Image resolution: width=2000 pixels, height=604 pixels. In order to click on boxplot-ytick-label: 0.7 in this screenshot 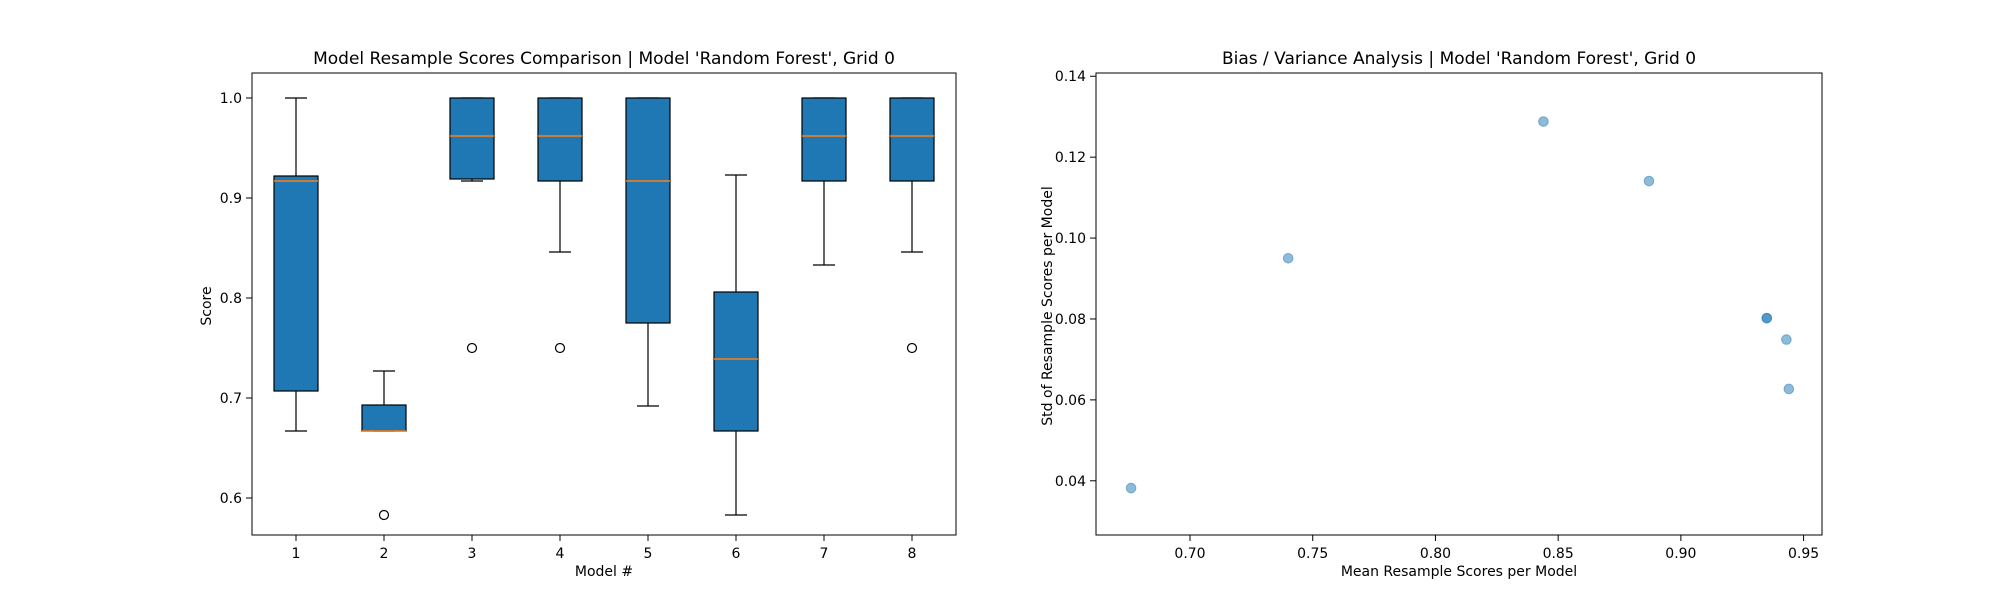, I will do `click(231, 399)`.